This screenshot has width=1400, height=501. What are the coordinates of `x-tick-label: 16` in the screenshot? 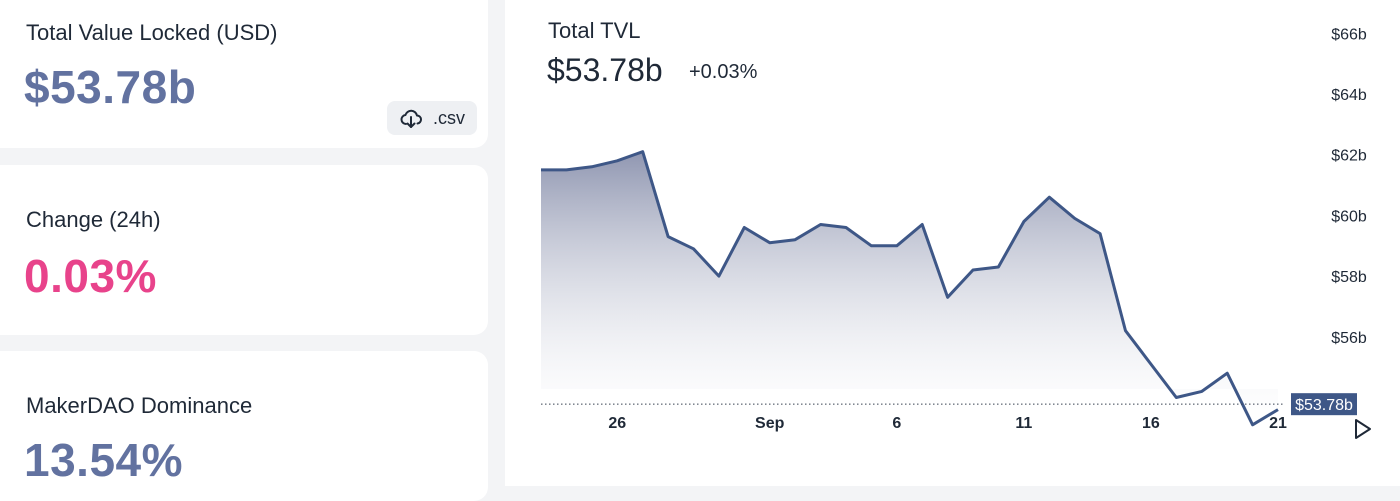 It's located at (1151, 423).